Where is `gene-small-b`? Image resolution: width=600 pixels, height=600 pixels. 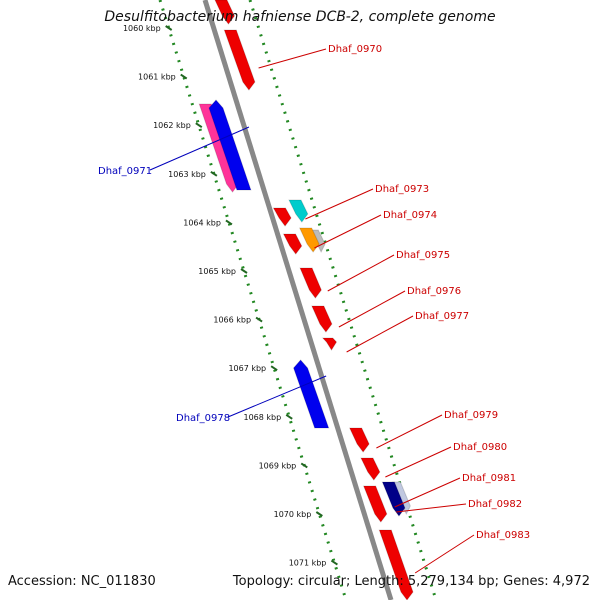 gene-small-b is located at coordinates (292, 244).